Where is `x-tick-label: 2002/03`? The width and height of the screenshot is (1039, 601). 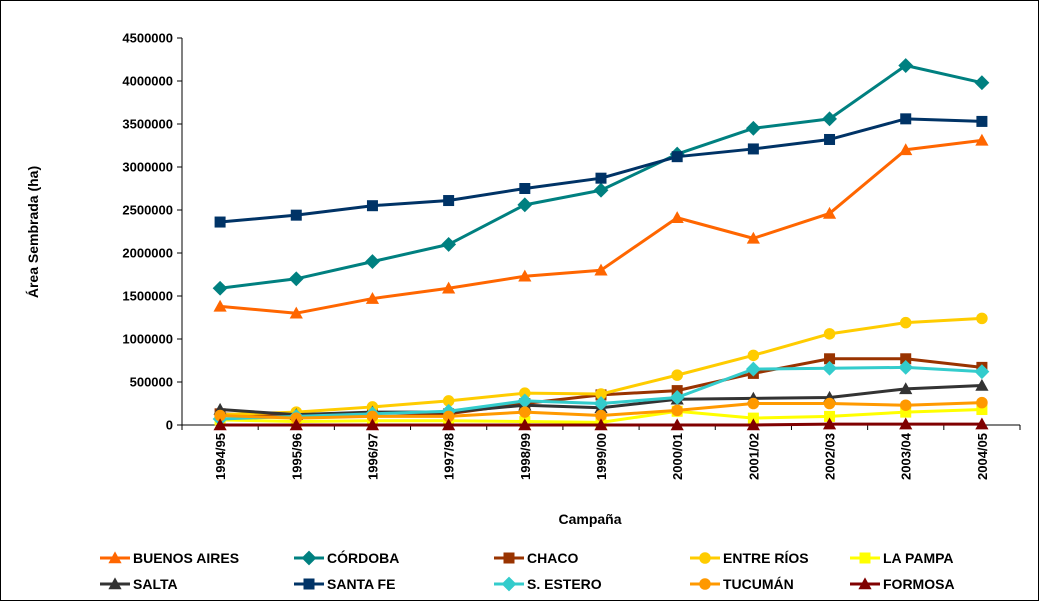 x-tick-label: 2002/03 is located at coordinates (830, 456).